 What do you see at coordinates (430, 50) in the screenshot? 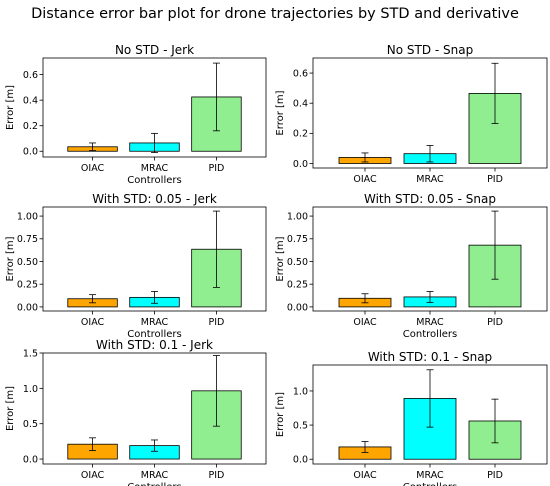
I see `subplot-title: No STD - Snap` at bounding box center [430, 50].